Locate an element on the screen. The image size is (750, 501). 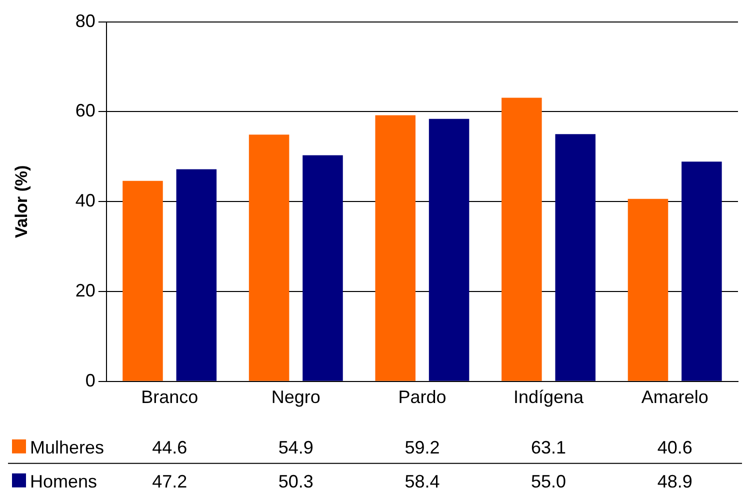
data-label: 47.2 is located at coordinates (170, 481).